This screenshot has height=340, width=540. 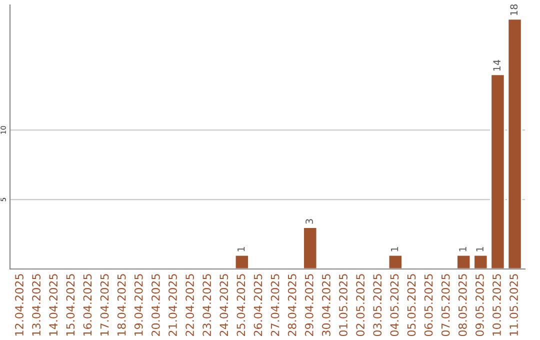 What do you see at coordinates (275, 305) in the screenshot?
I see `x-tick-label: 27.04.2025` at bounding box center [275, 305].